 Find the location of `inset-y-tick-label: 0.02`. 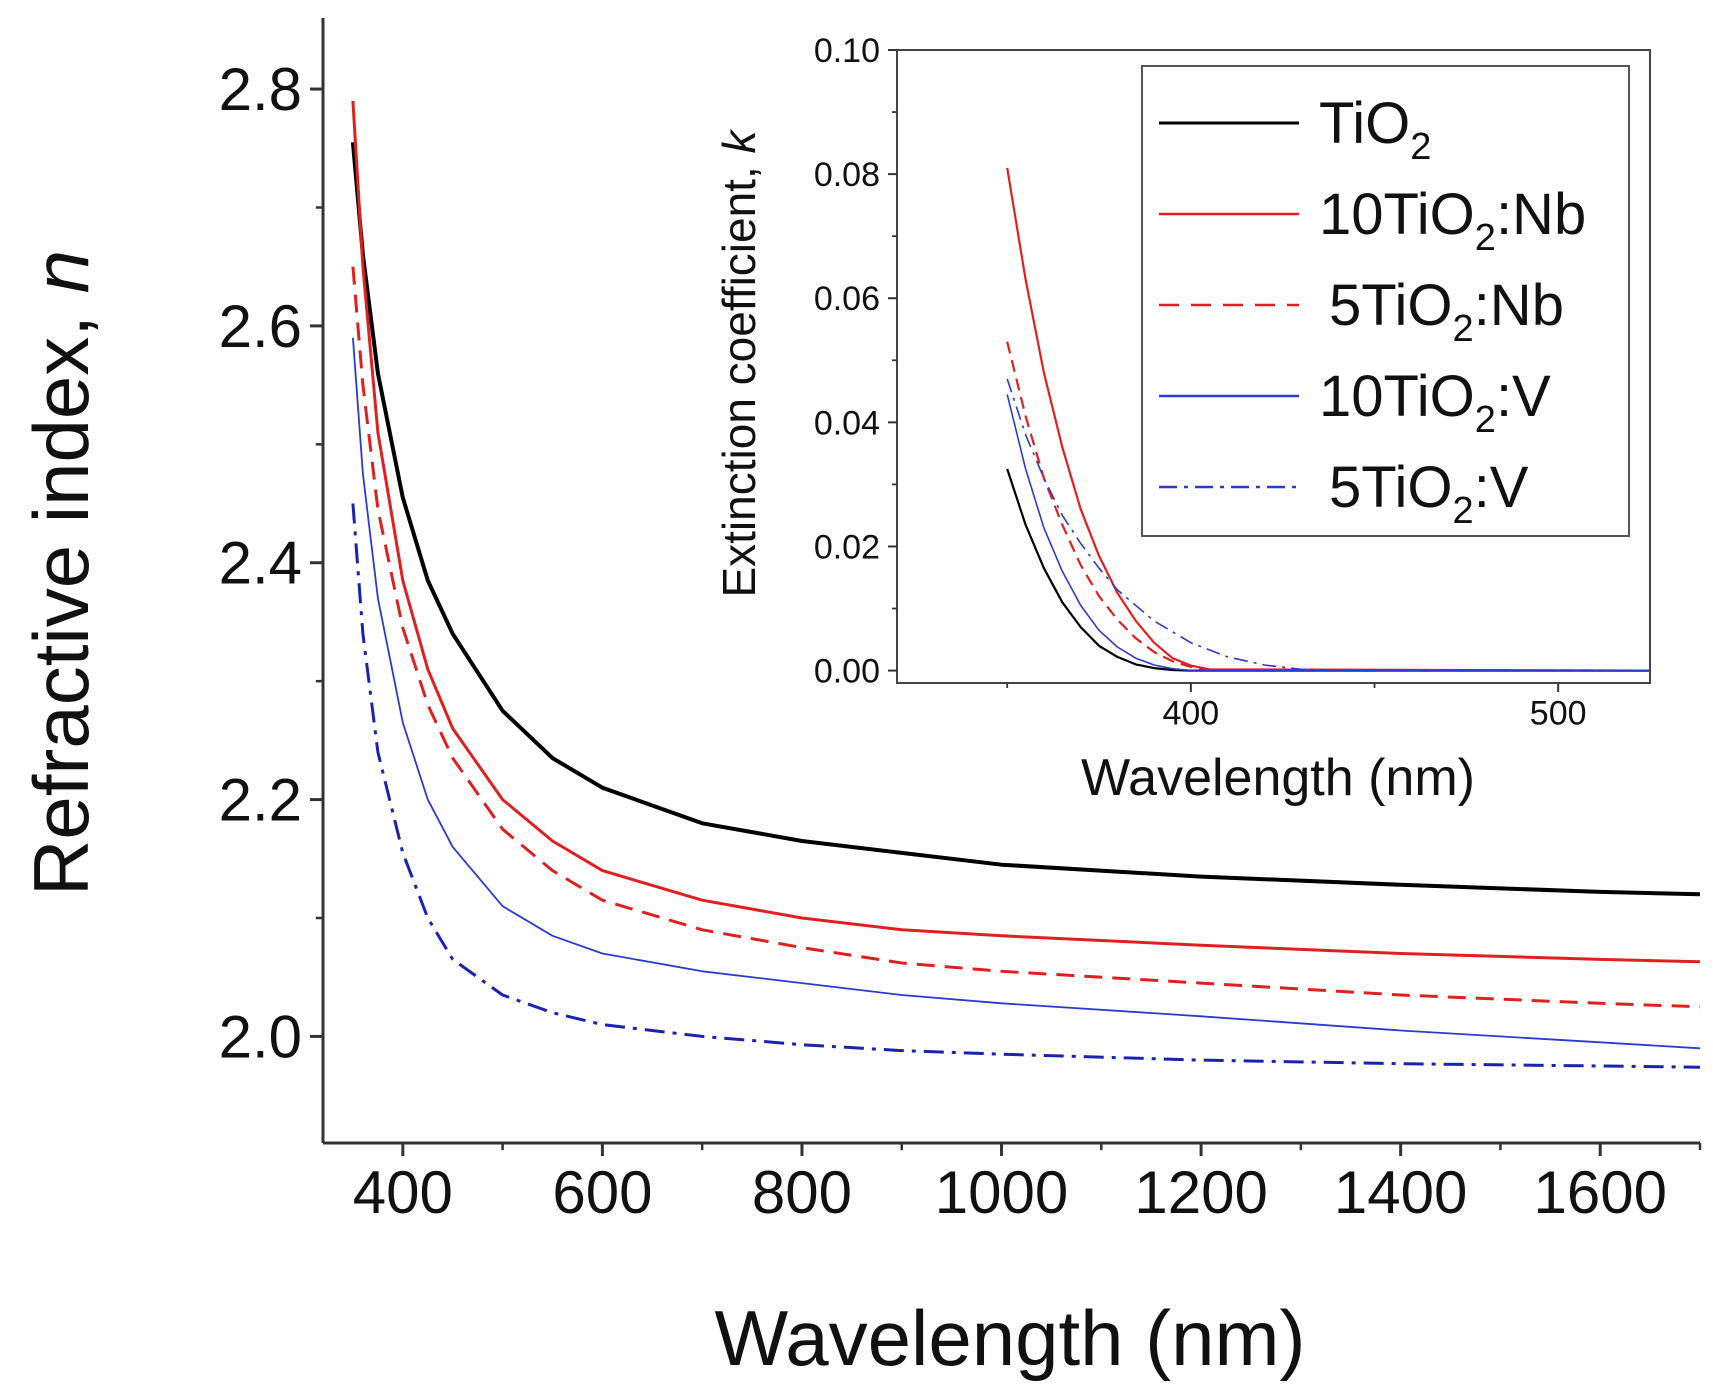

inset-y-tick-label: 0.02 is located at coordinates (847, 547).